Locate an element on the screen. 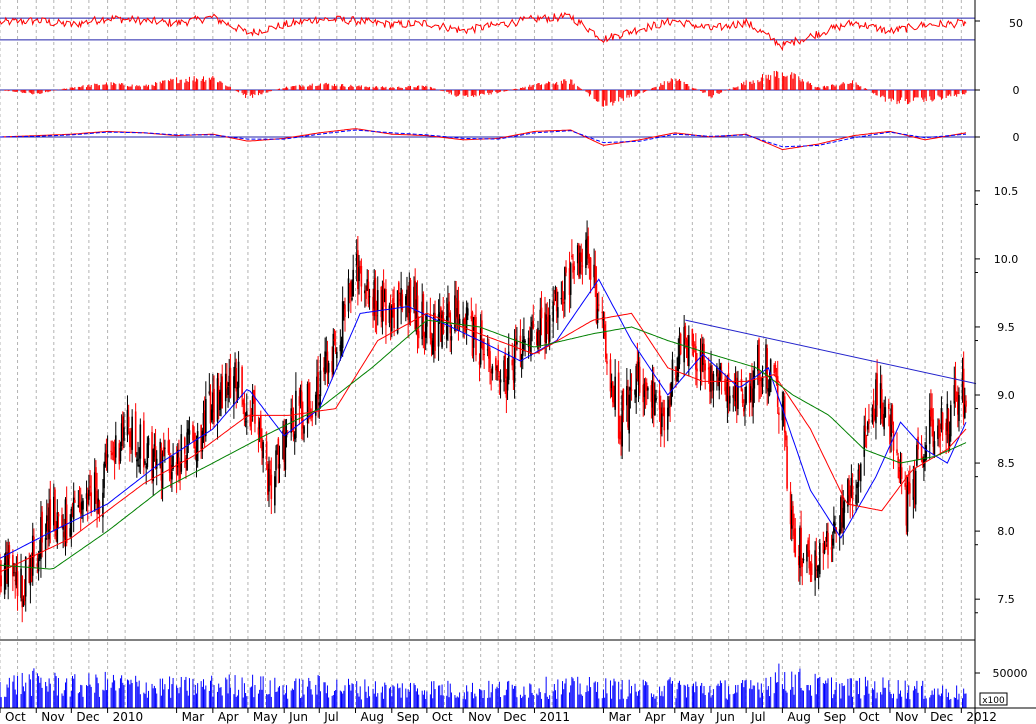 The image size is (1036, 724). rsi-panel is located at coordinates (487, 31).